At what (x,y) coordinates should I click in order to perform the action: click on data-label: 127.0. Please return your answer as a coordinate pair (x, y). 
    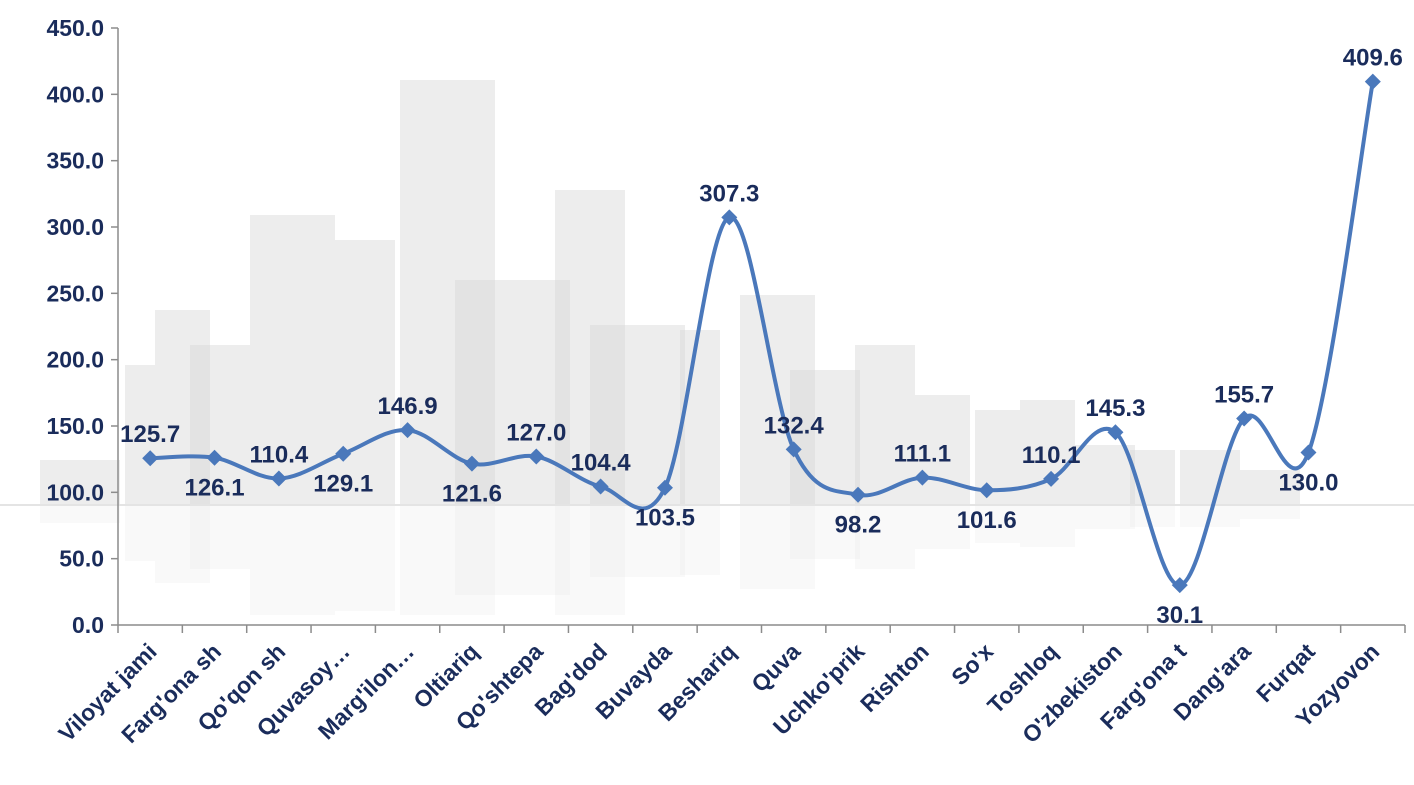
    Looking at the image, I should click on (536, 433).